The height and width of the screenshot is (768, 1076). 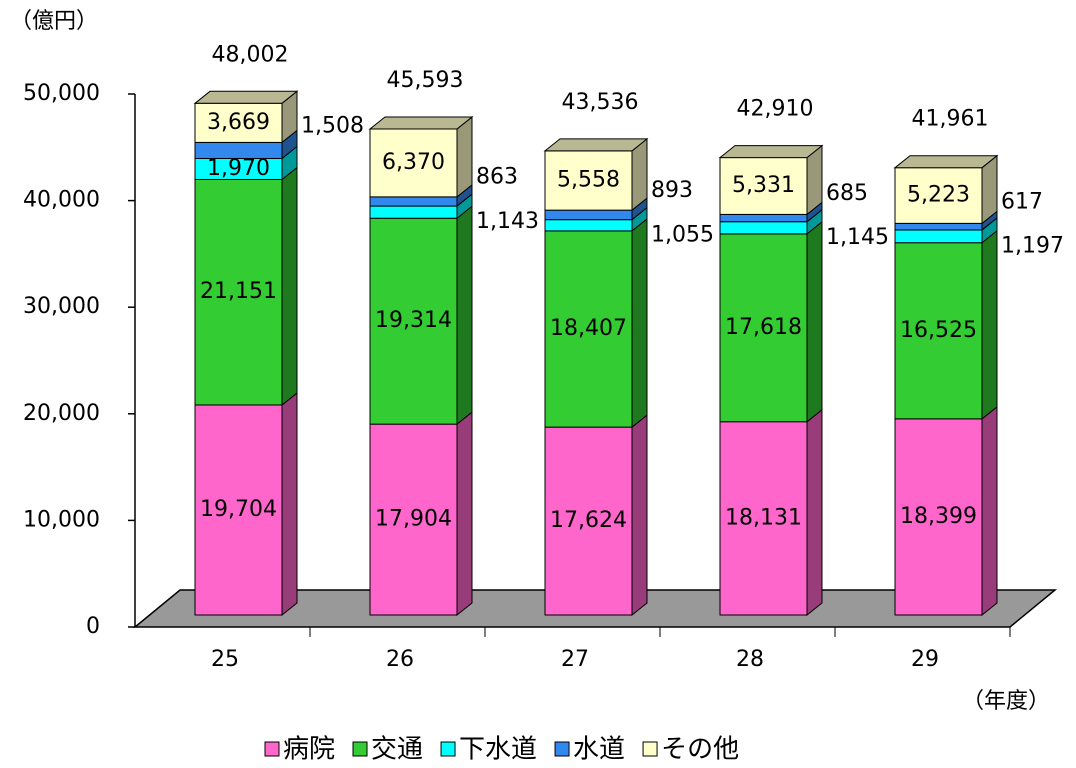 I want to click on y-tick-label: 0, so click(x=93, y=626).